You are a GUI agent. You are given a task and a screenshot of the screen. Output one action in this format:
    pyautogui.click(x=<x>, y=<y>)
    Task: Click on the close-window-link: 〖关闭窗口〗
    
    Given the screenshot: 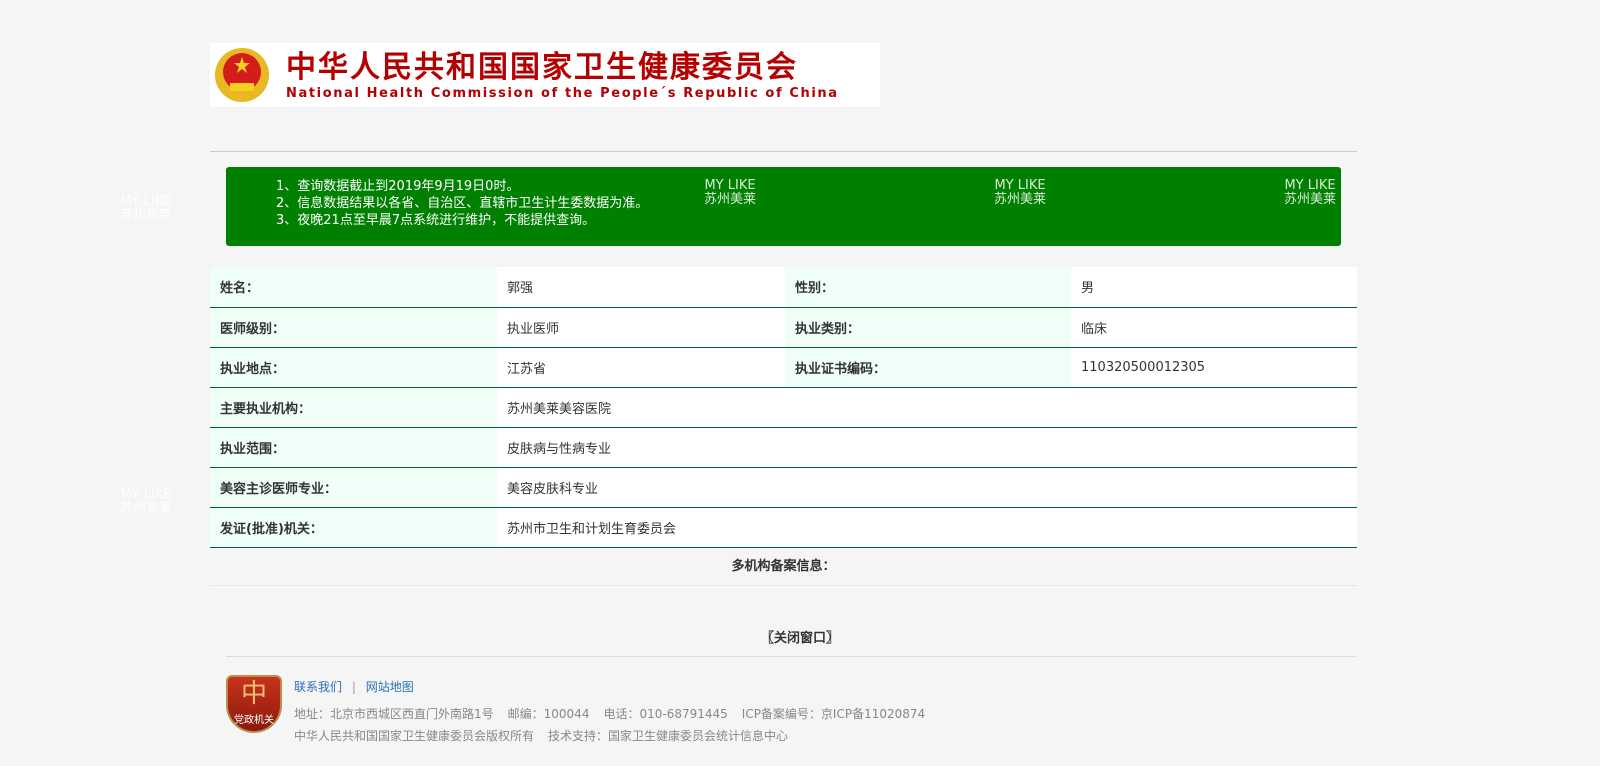 What is the action you would take?
    pyautogui.click(x=799, y=638)
    